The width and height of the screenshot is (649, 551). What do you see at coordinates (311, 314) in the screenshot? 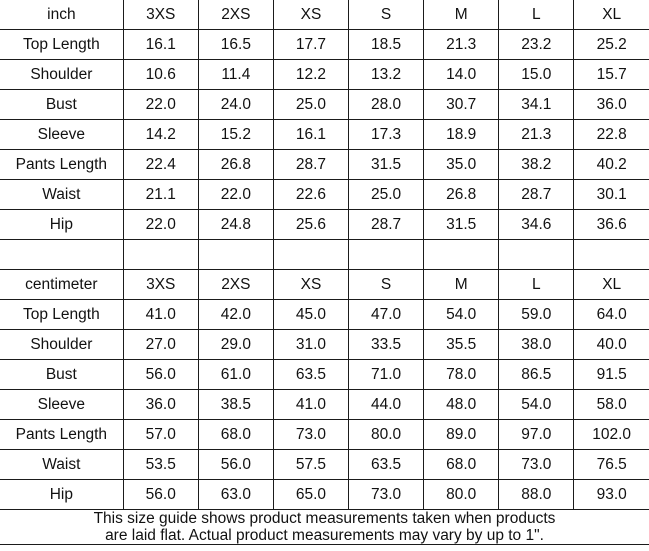
I see `measurement-value-XS: 45.0` at bounding box center [311, 314].